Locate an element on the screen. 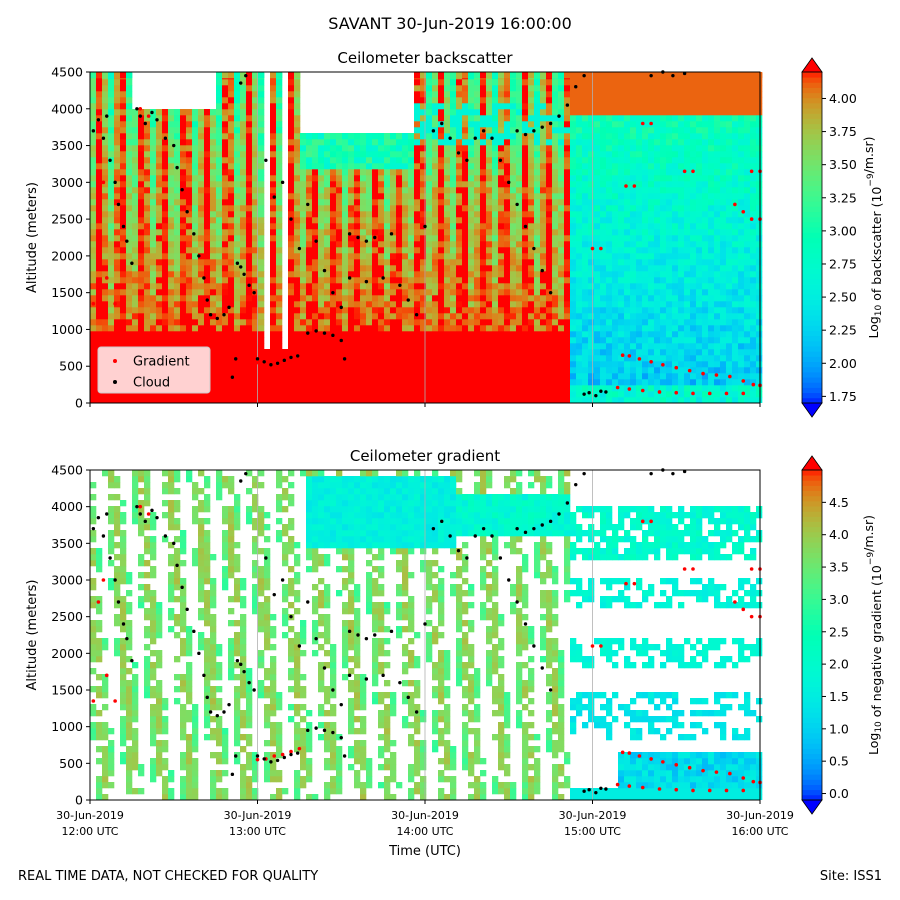  colorbar-tick-label: 2.50 is located at coordinates (843, 297).